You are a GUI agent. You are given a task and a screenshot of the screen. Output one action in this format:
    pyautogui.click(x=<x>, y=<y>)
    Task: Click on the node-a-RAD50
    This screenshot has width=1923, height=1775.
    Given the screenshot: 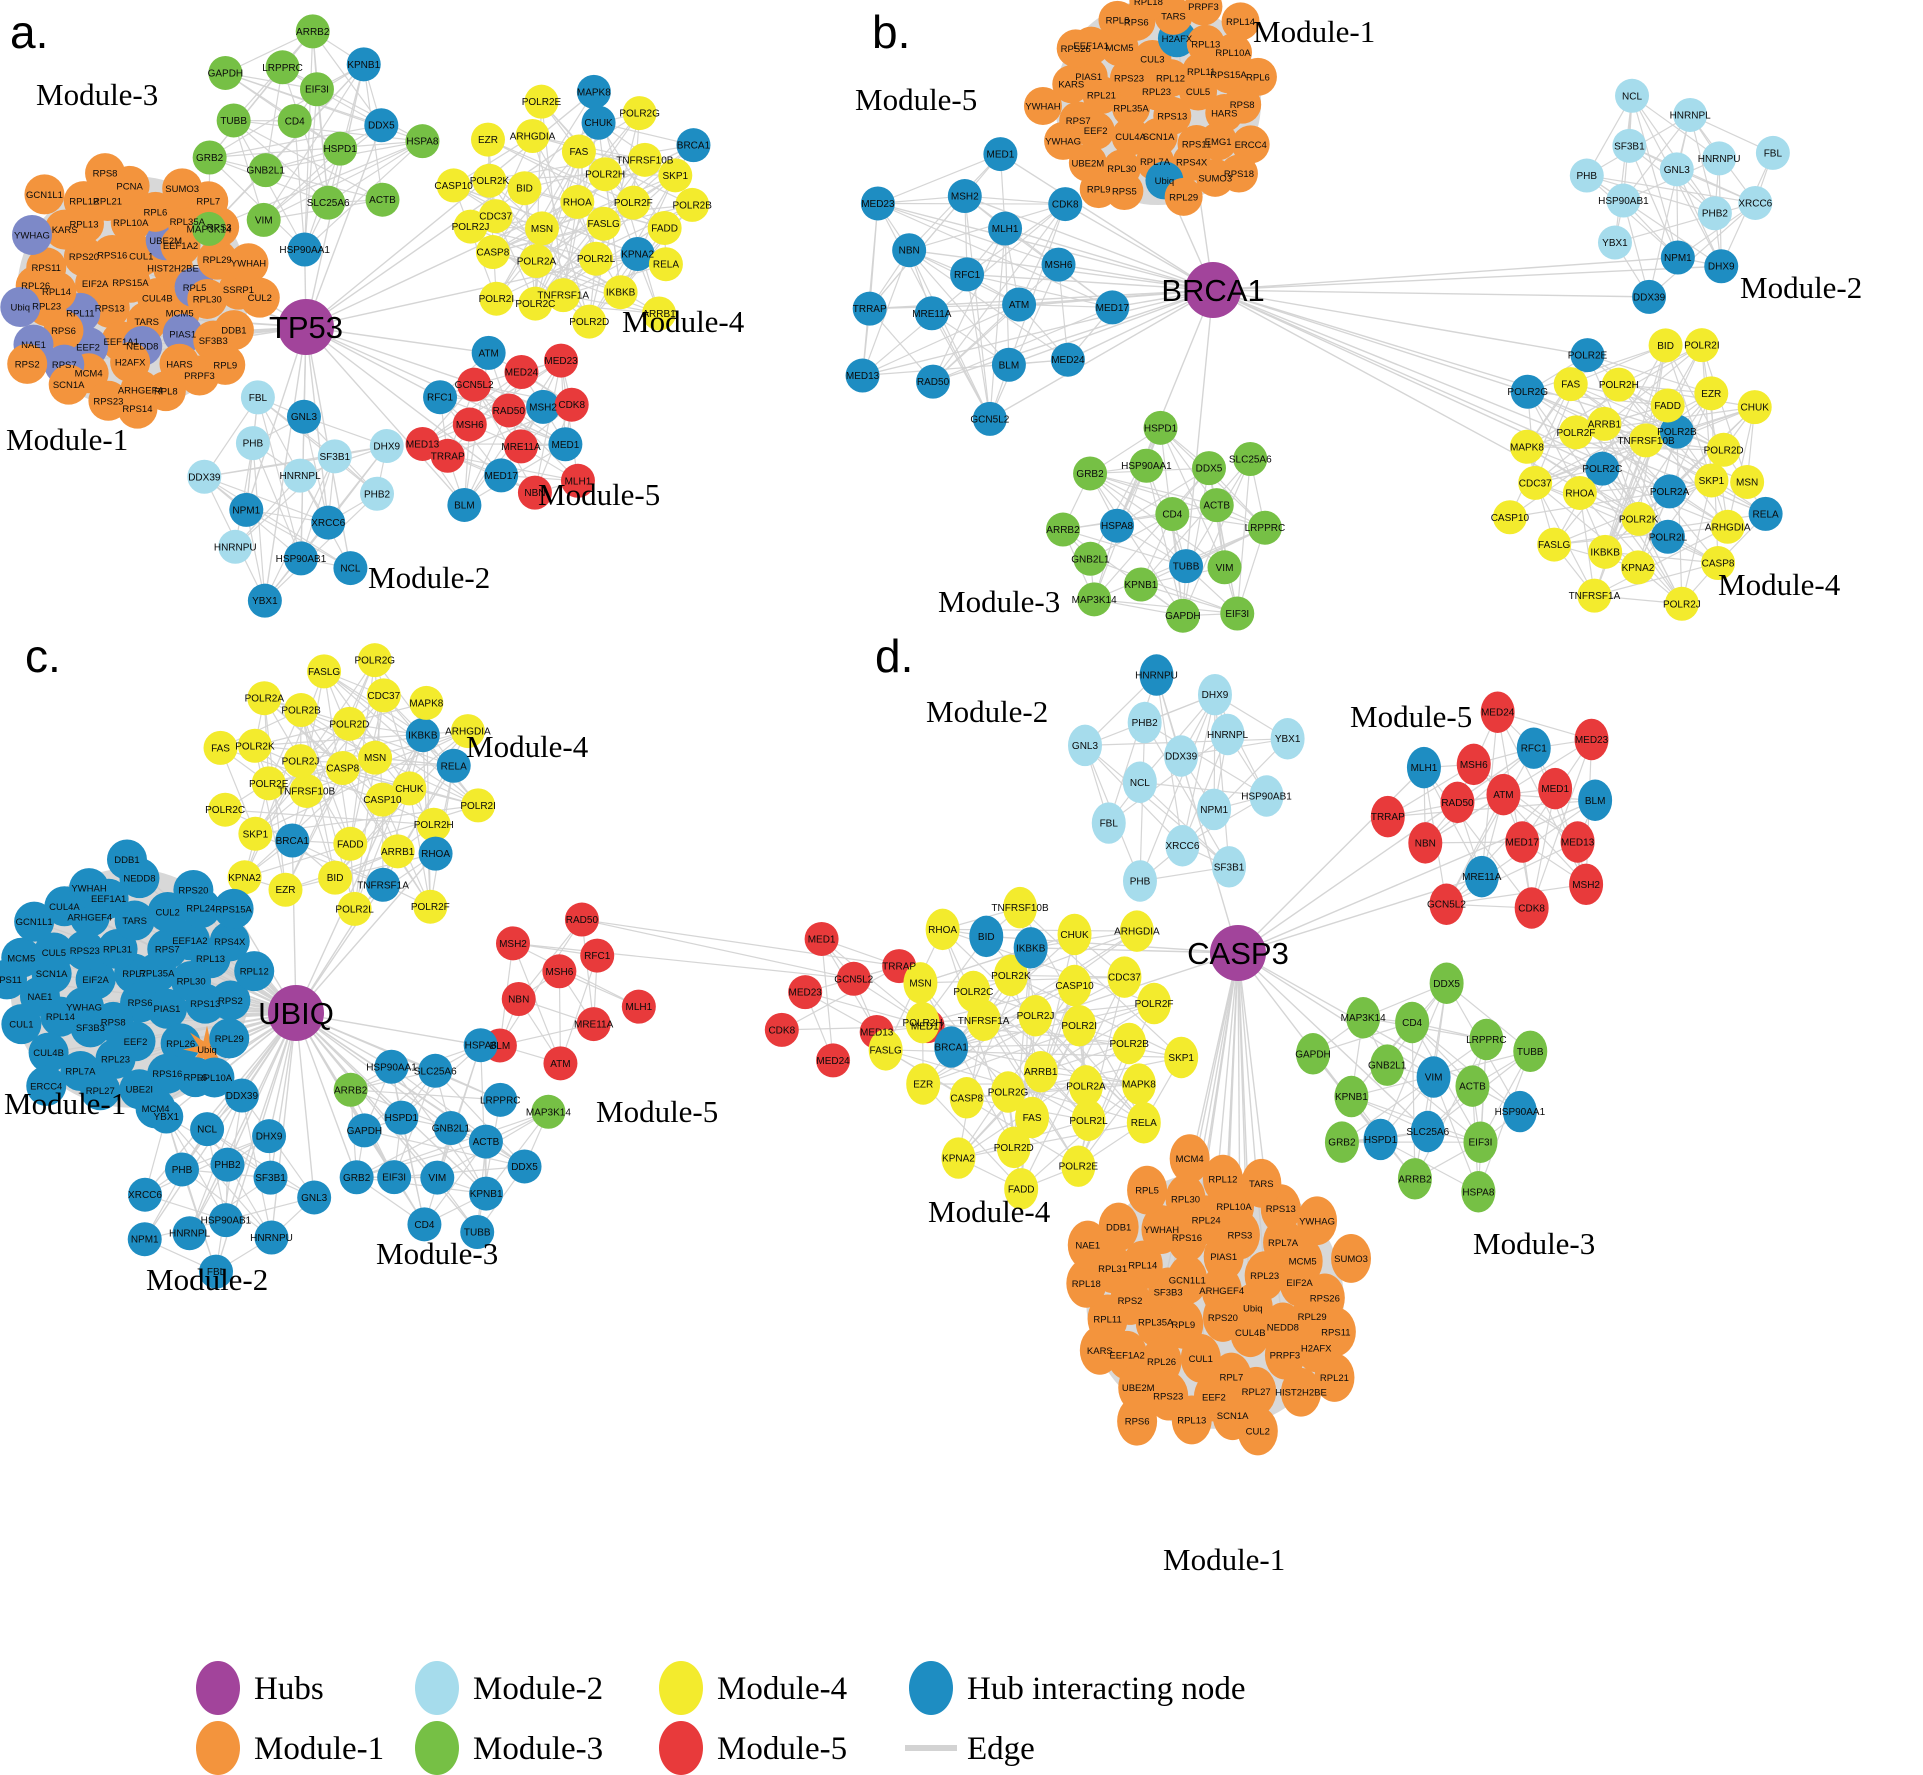 What is the action you would take?
    pyautogui.click(x=508, y=410)
    